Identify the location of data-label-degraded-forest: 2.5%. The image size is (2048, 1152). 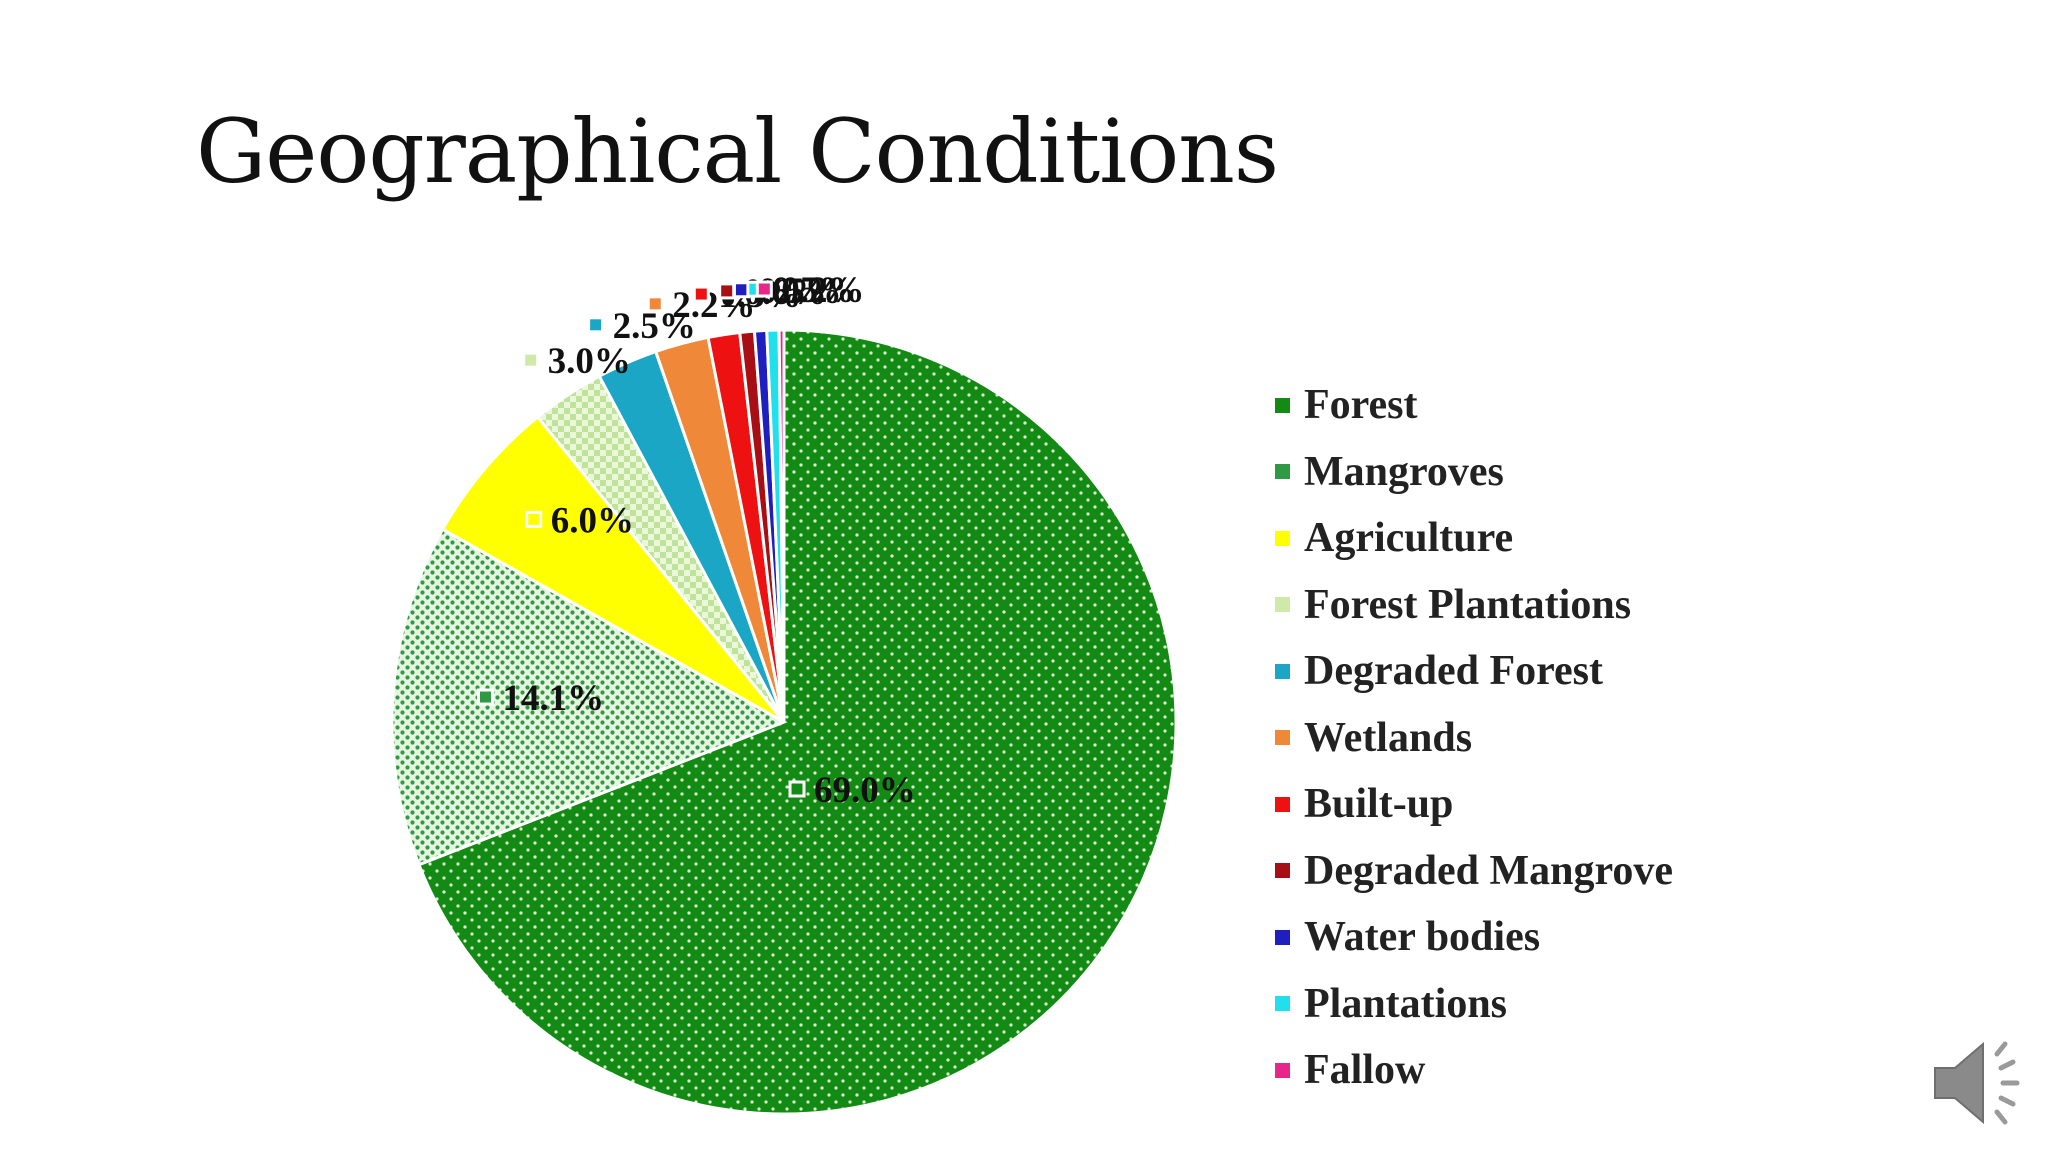
(641, 326).